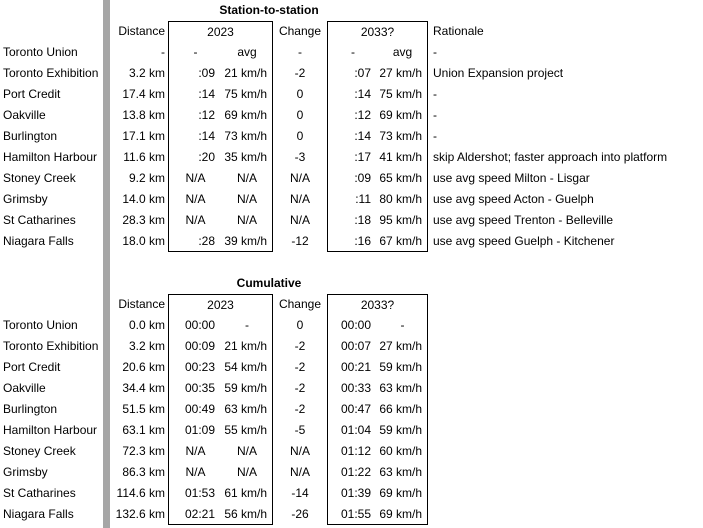  What do you see at coordinates (403, 430) in the screenshot?
I see `speed-2033-cell: 59 km/h` at bounding box center [403, 430].